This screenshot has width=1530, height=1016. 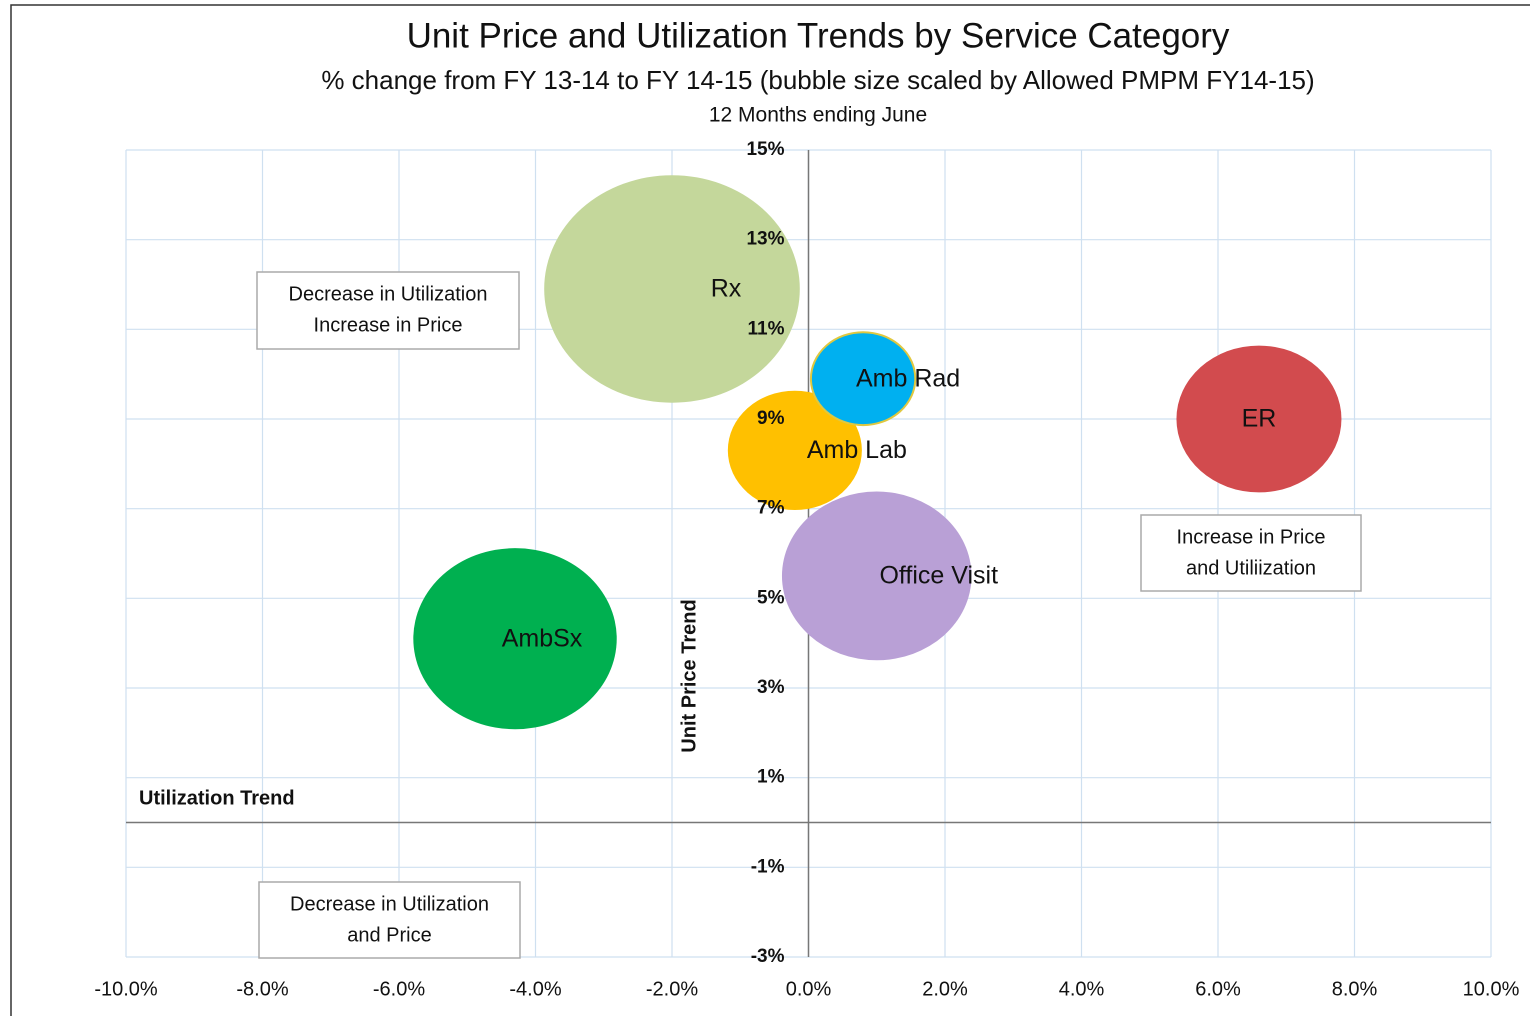 What do you see at coordinates (768, 866) in the screenshot?
I see `y-tick-label: -1%` at bounding box center [768, 866].